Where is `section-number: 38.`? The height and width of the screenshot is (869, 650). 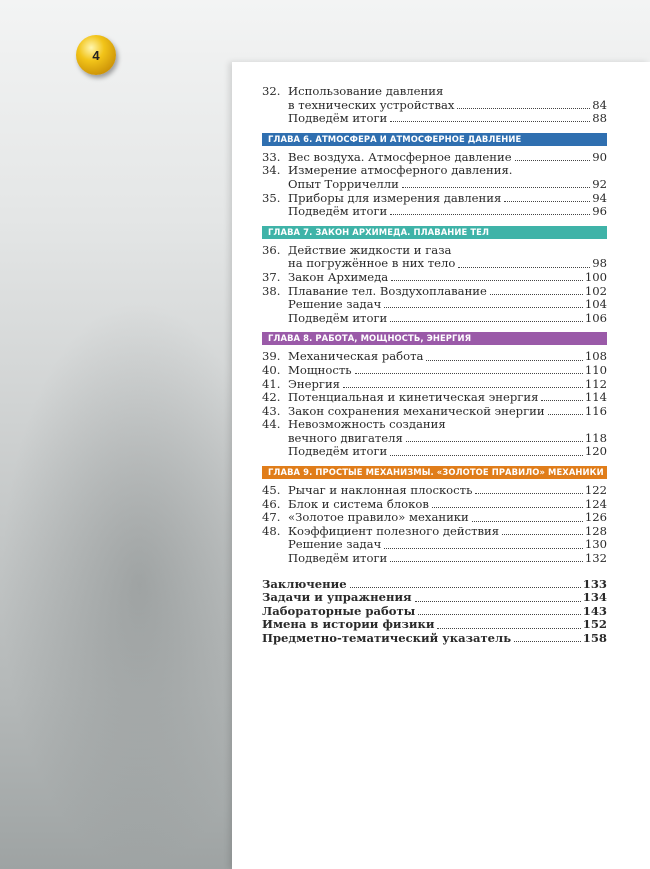 section-number: 38. is located at coordinates (271, 290).